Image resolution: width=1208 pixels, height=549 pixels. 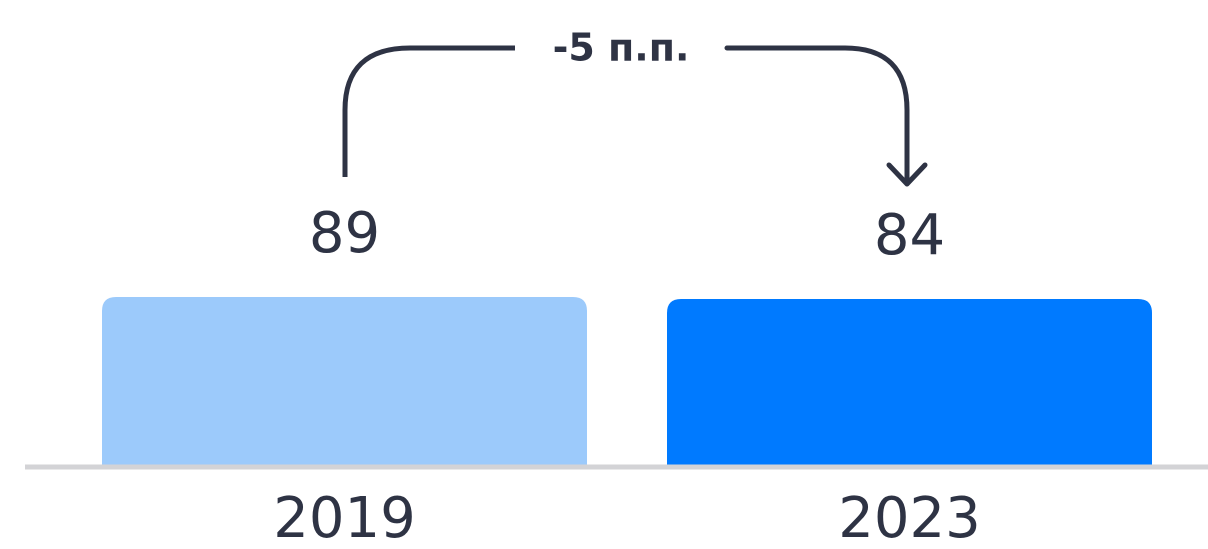 I want to click on annotation: -5 п.п., so click(x=621, y=48).